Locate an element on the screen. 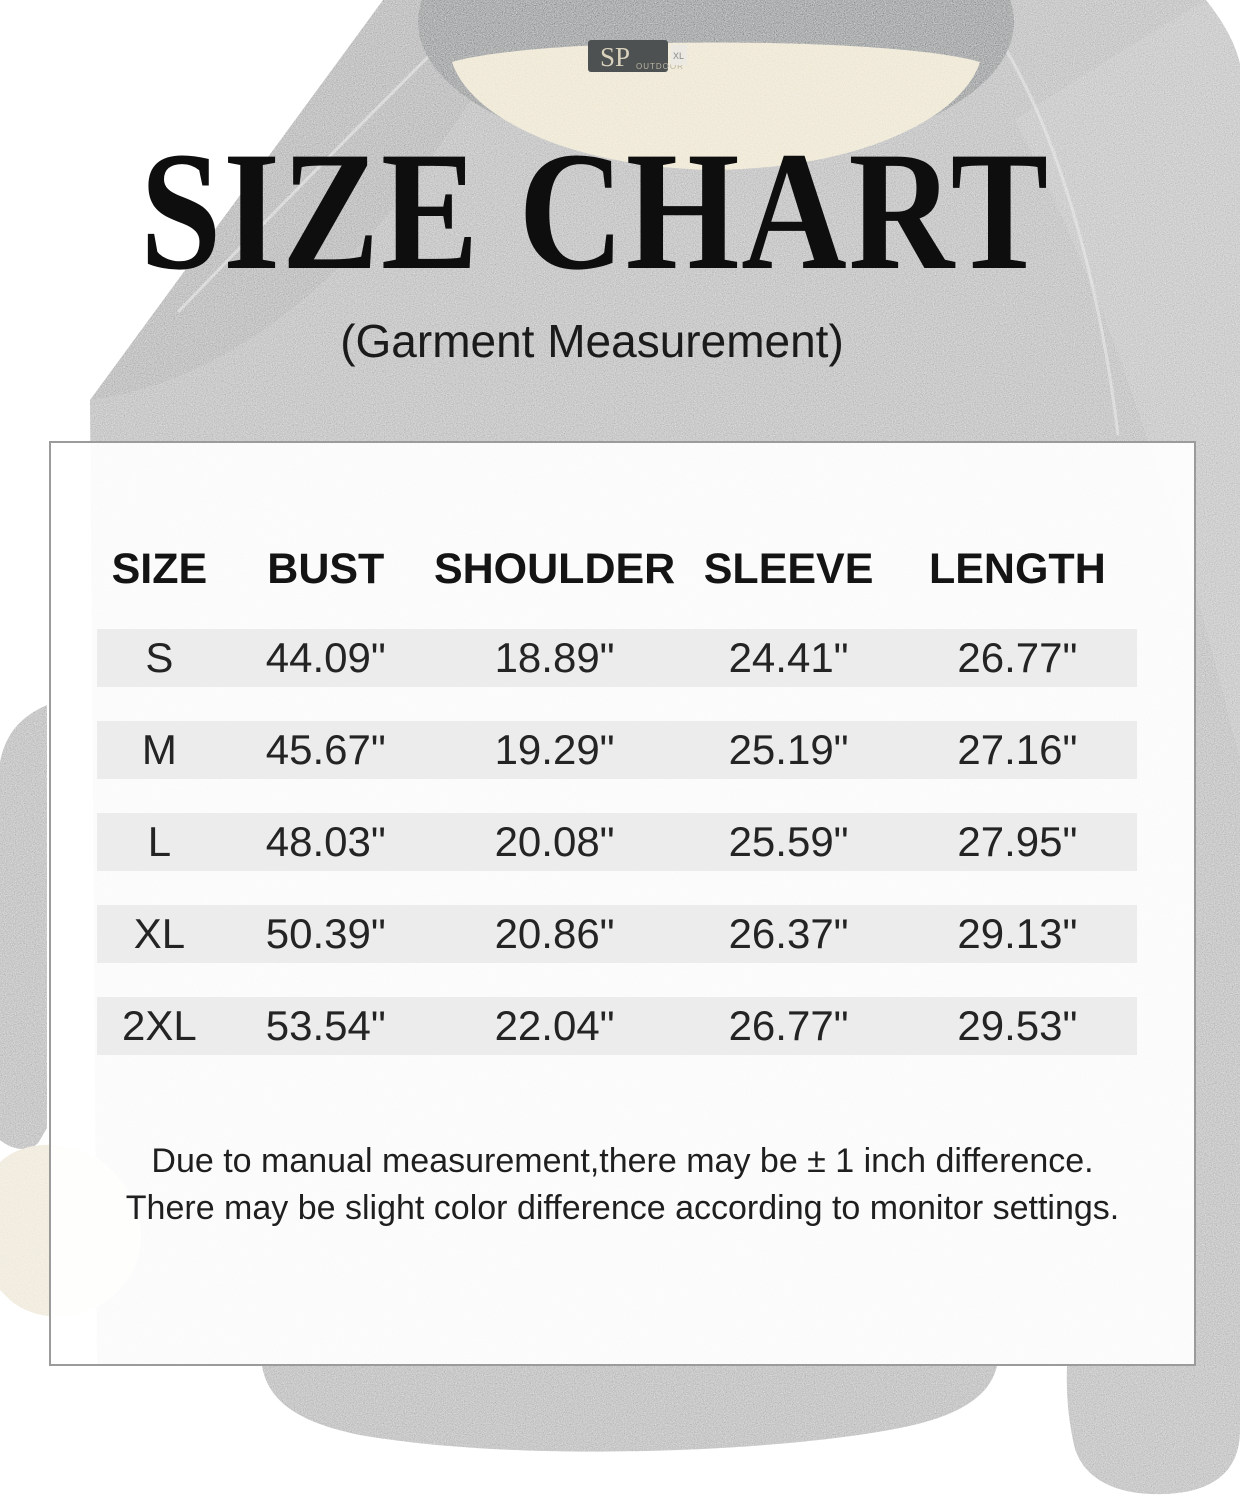 Image resolution: width=1240 pixels, height=1500 pixels. table-row-m: M 45.67" 19.29" 25.19" 27.16" is located at coordinates (617, 750).